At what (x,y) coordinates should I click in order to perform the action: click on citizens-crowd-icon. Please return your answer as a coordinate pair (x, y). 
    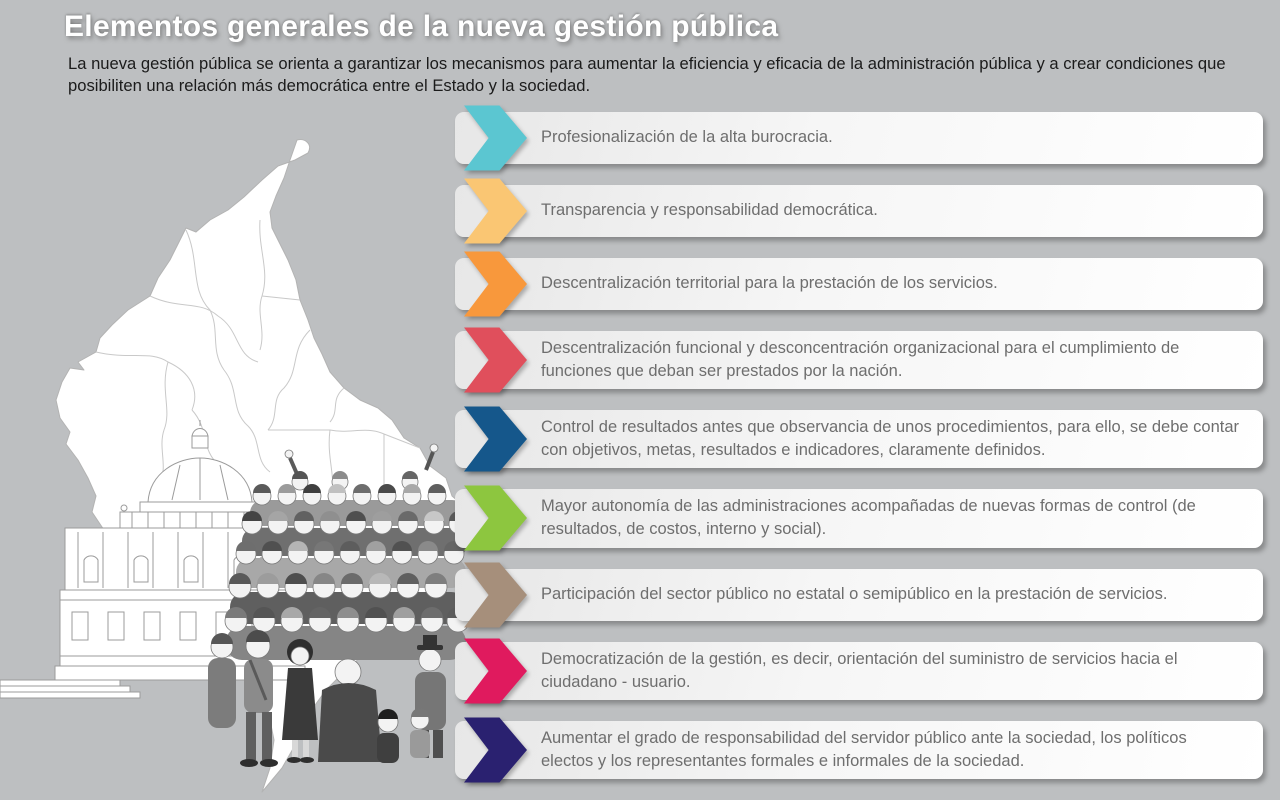
    Looking at the image, I should click on (339, 605).